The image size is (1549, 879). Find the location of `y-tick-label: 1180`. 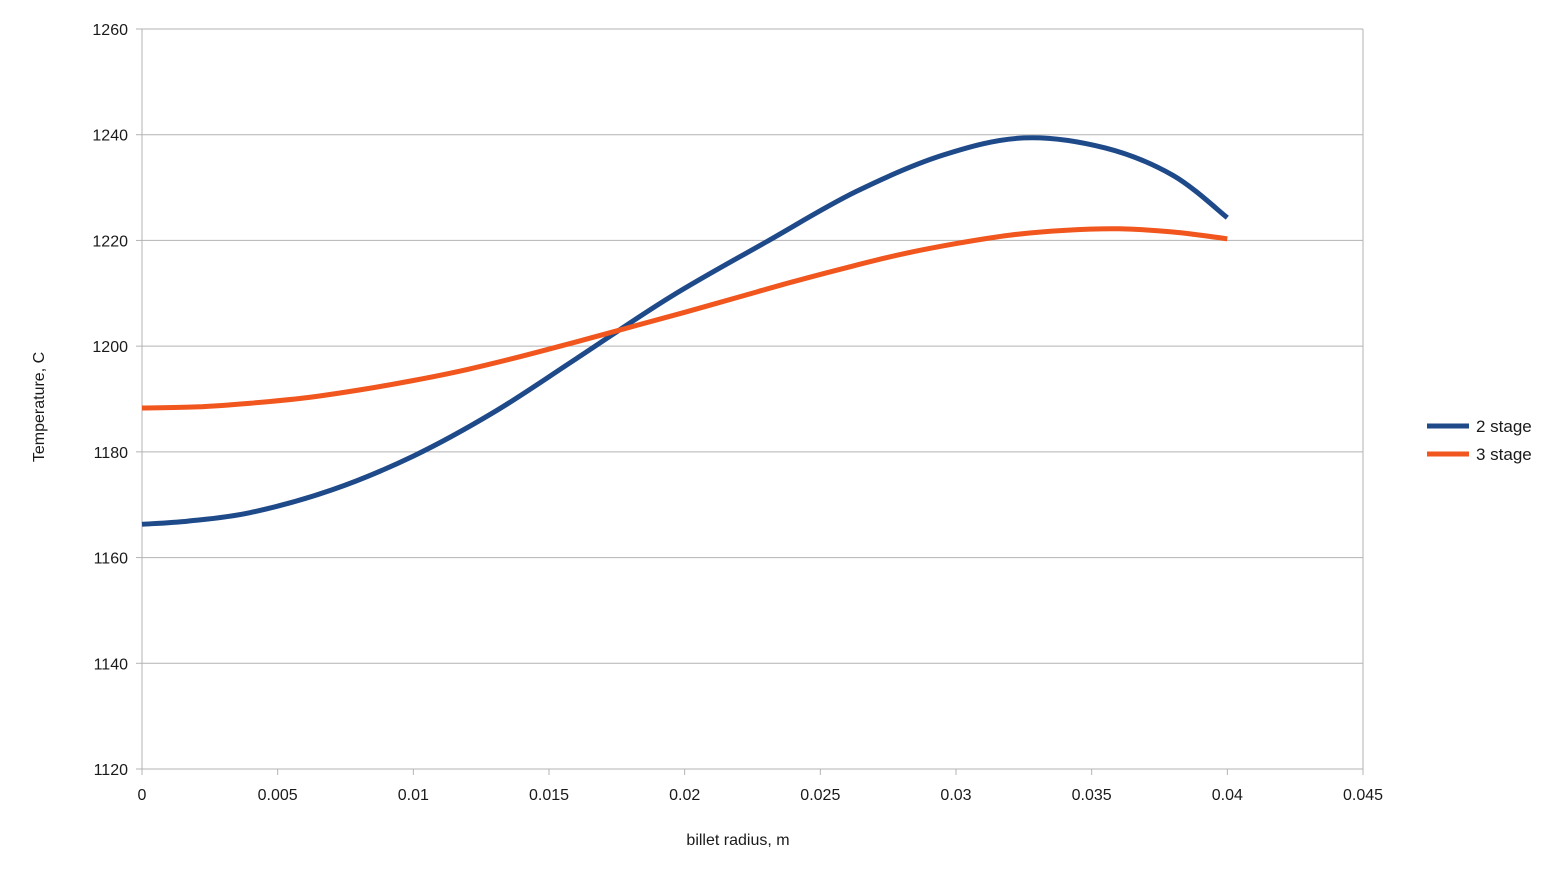

y-tick-label: 1180 is located at coordinates (111, 453).